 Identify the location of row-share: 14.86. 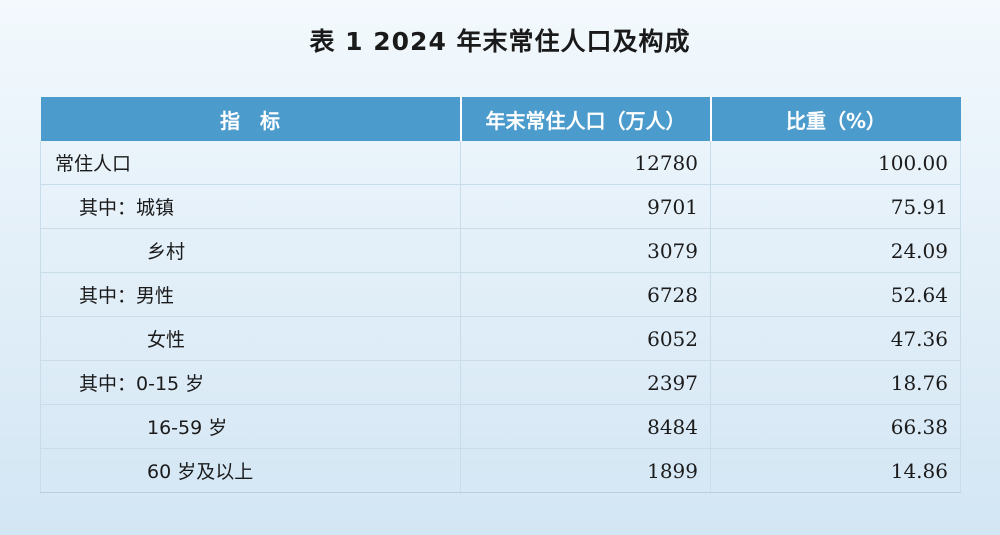
(835, 470).